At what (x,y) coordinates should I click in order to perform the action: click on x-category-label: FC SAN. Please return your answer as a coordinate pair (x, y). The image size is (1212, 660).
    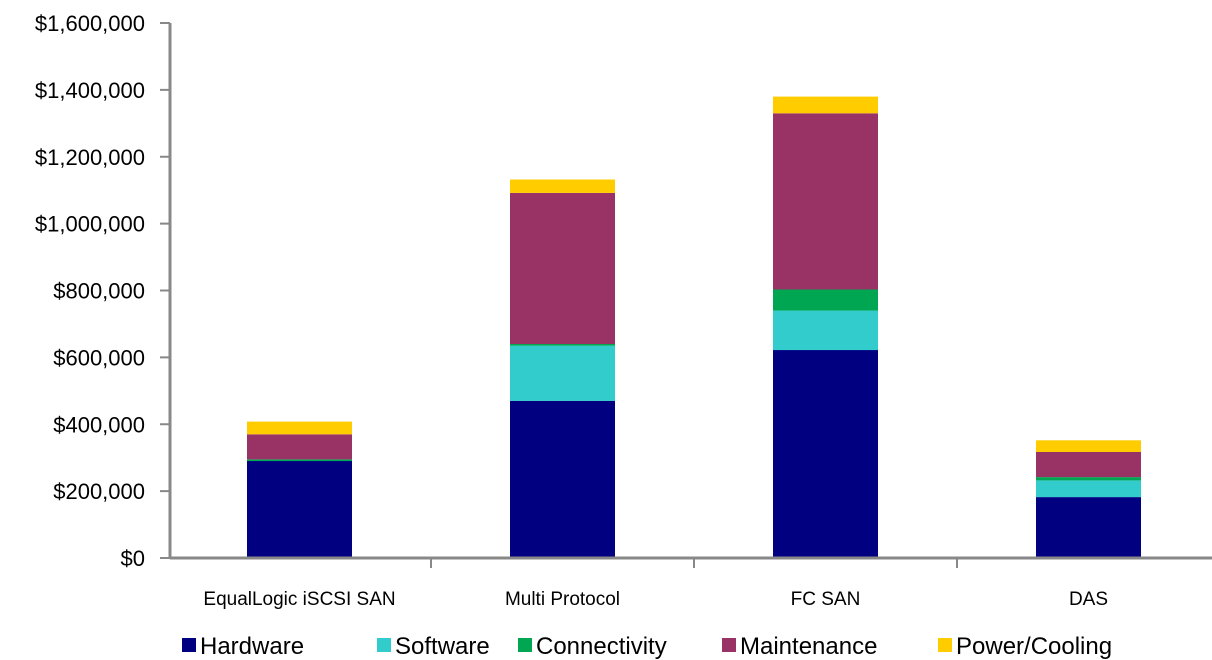
    Looking at the image, I should click on (826, 599).